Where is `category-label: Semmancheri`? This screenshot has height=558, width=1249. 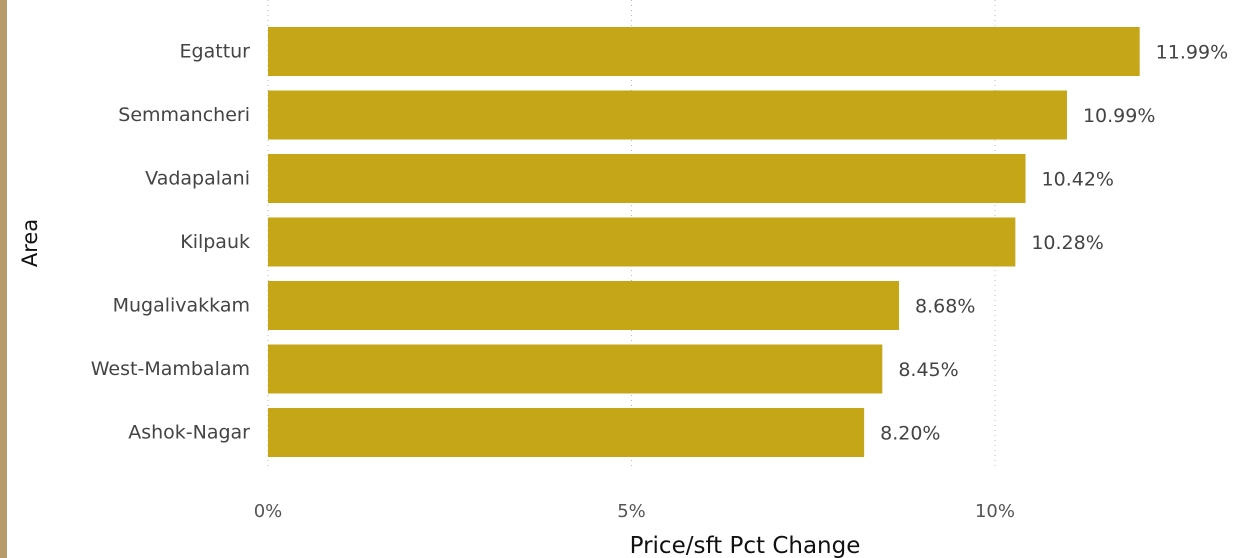
category-label: Semmancheri is located at coordinates (184, 115).